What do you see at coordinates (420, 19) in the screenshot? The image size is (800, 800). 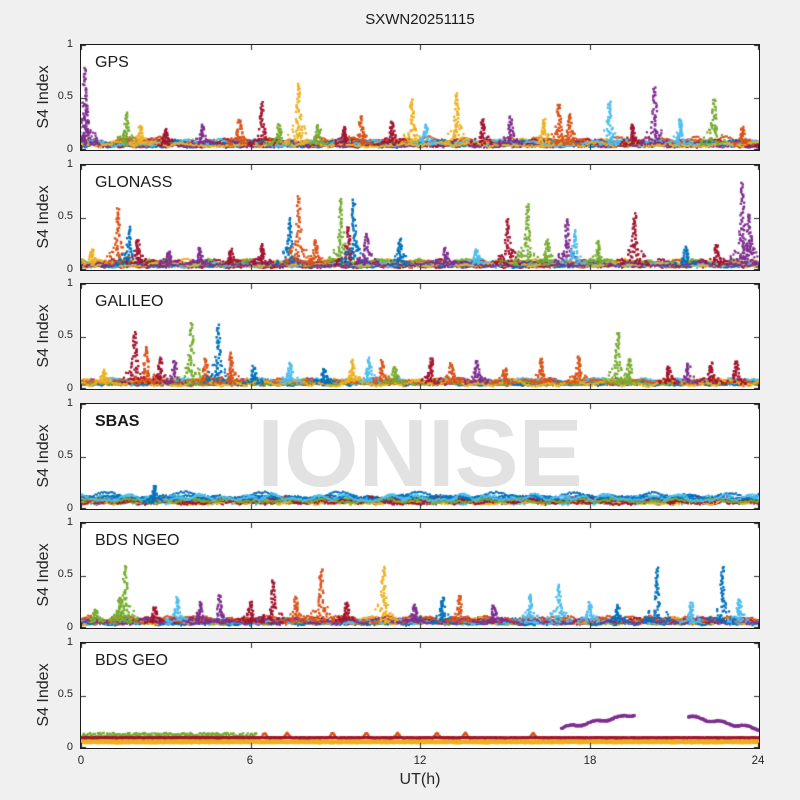 I see `figure-title: SXWN20251115` at bounding box center [420, 19].